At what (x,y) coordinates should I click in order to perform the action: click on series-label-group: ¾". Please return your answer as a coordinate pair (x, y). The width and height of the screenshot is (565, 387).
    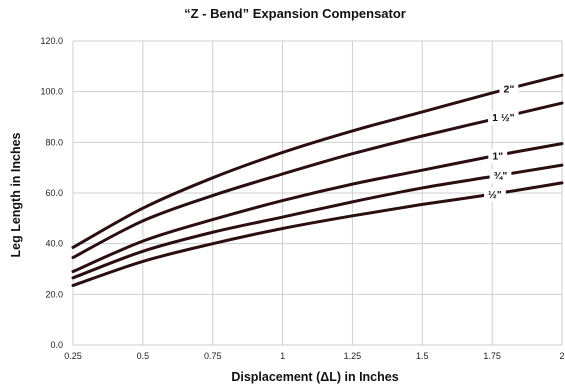
    Looking at the image, I should click on (500, 176).